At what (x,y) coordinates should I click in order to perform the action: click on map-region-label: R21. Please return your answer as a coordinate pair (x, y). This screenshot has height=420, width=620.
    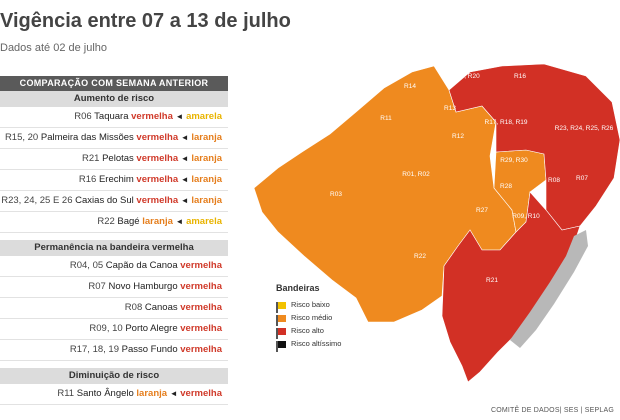
    Looking at the image, I should click on (492, 280).